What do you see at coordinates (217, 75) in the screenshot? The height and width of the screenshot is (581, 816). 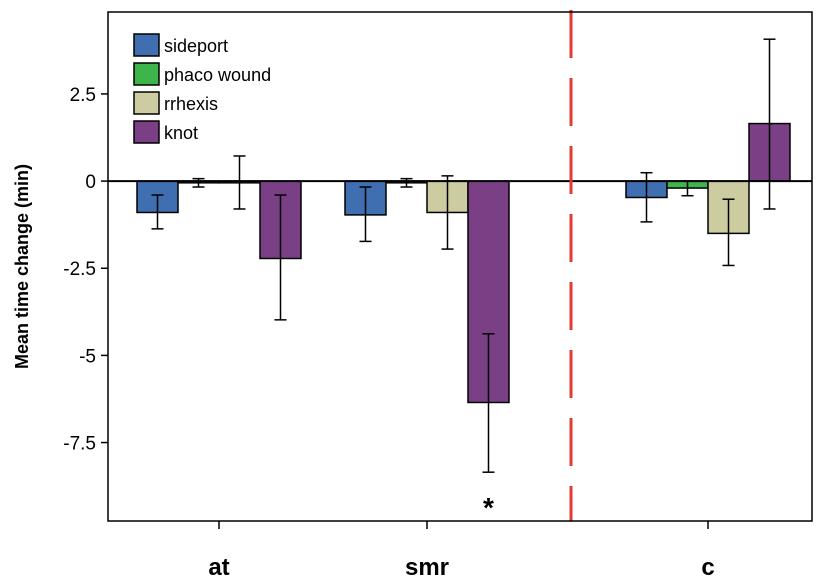 I see `legend-label-phaco-wound: phaco wound` at bounding box center [217, 75].